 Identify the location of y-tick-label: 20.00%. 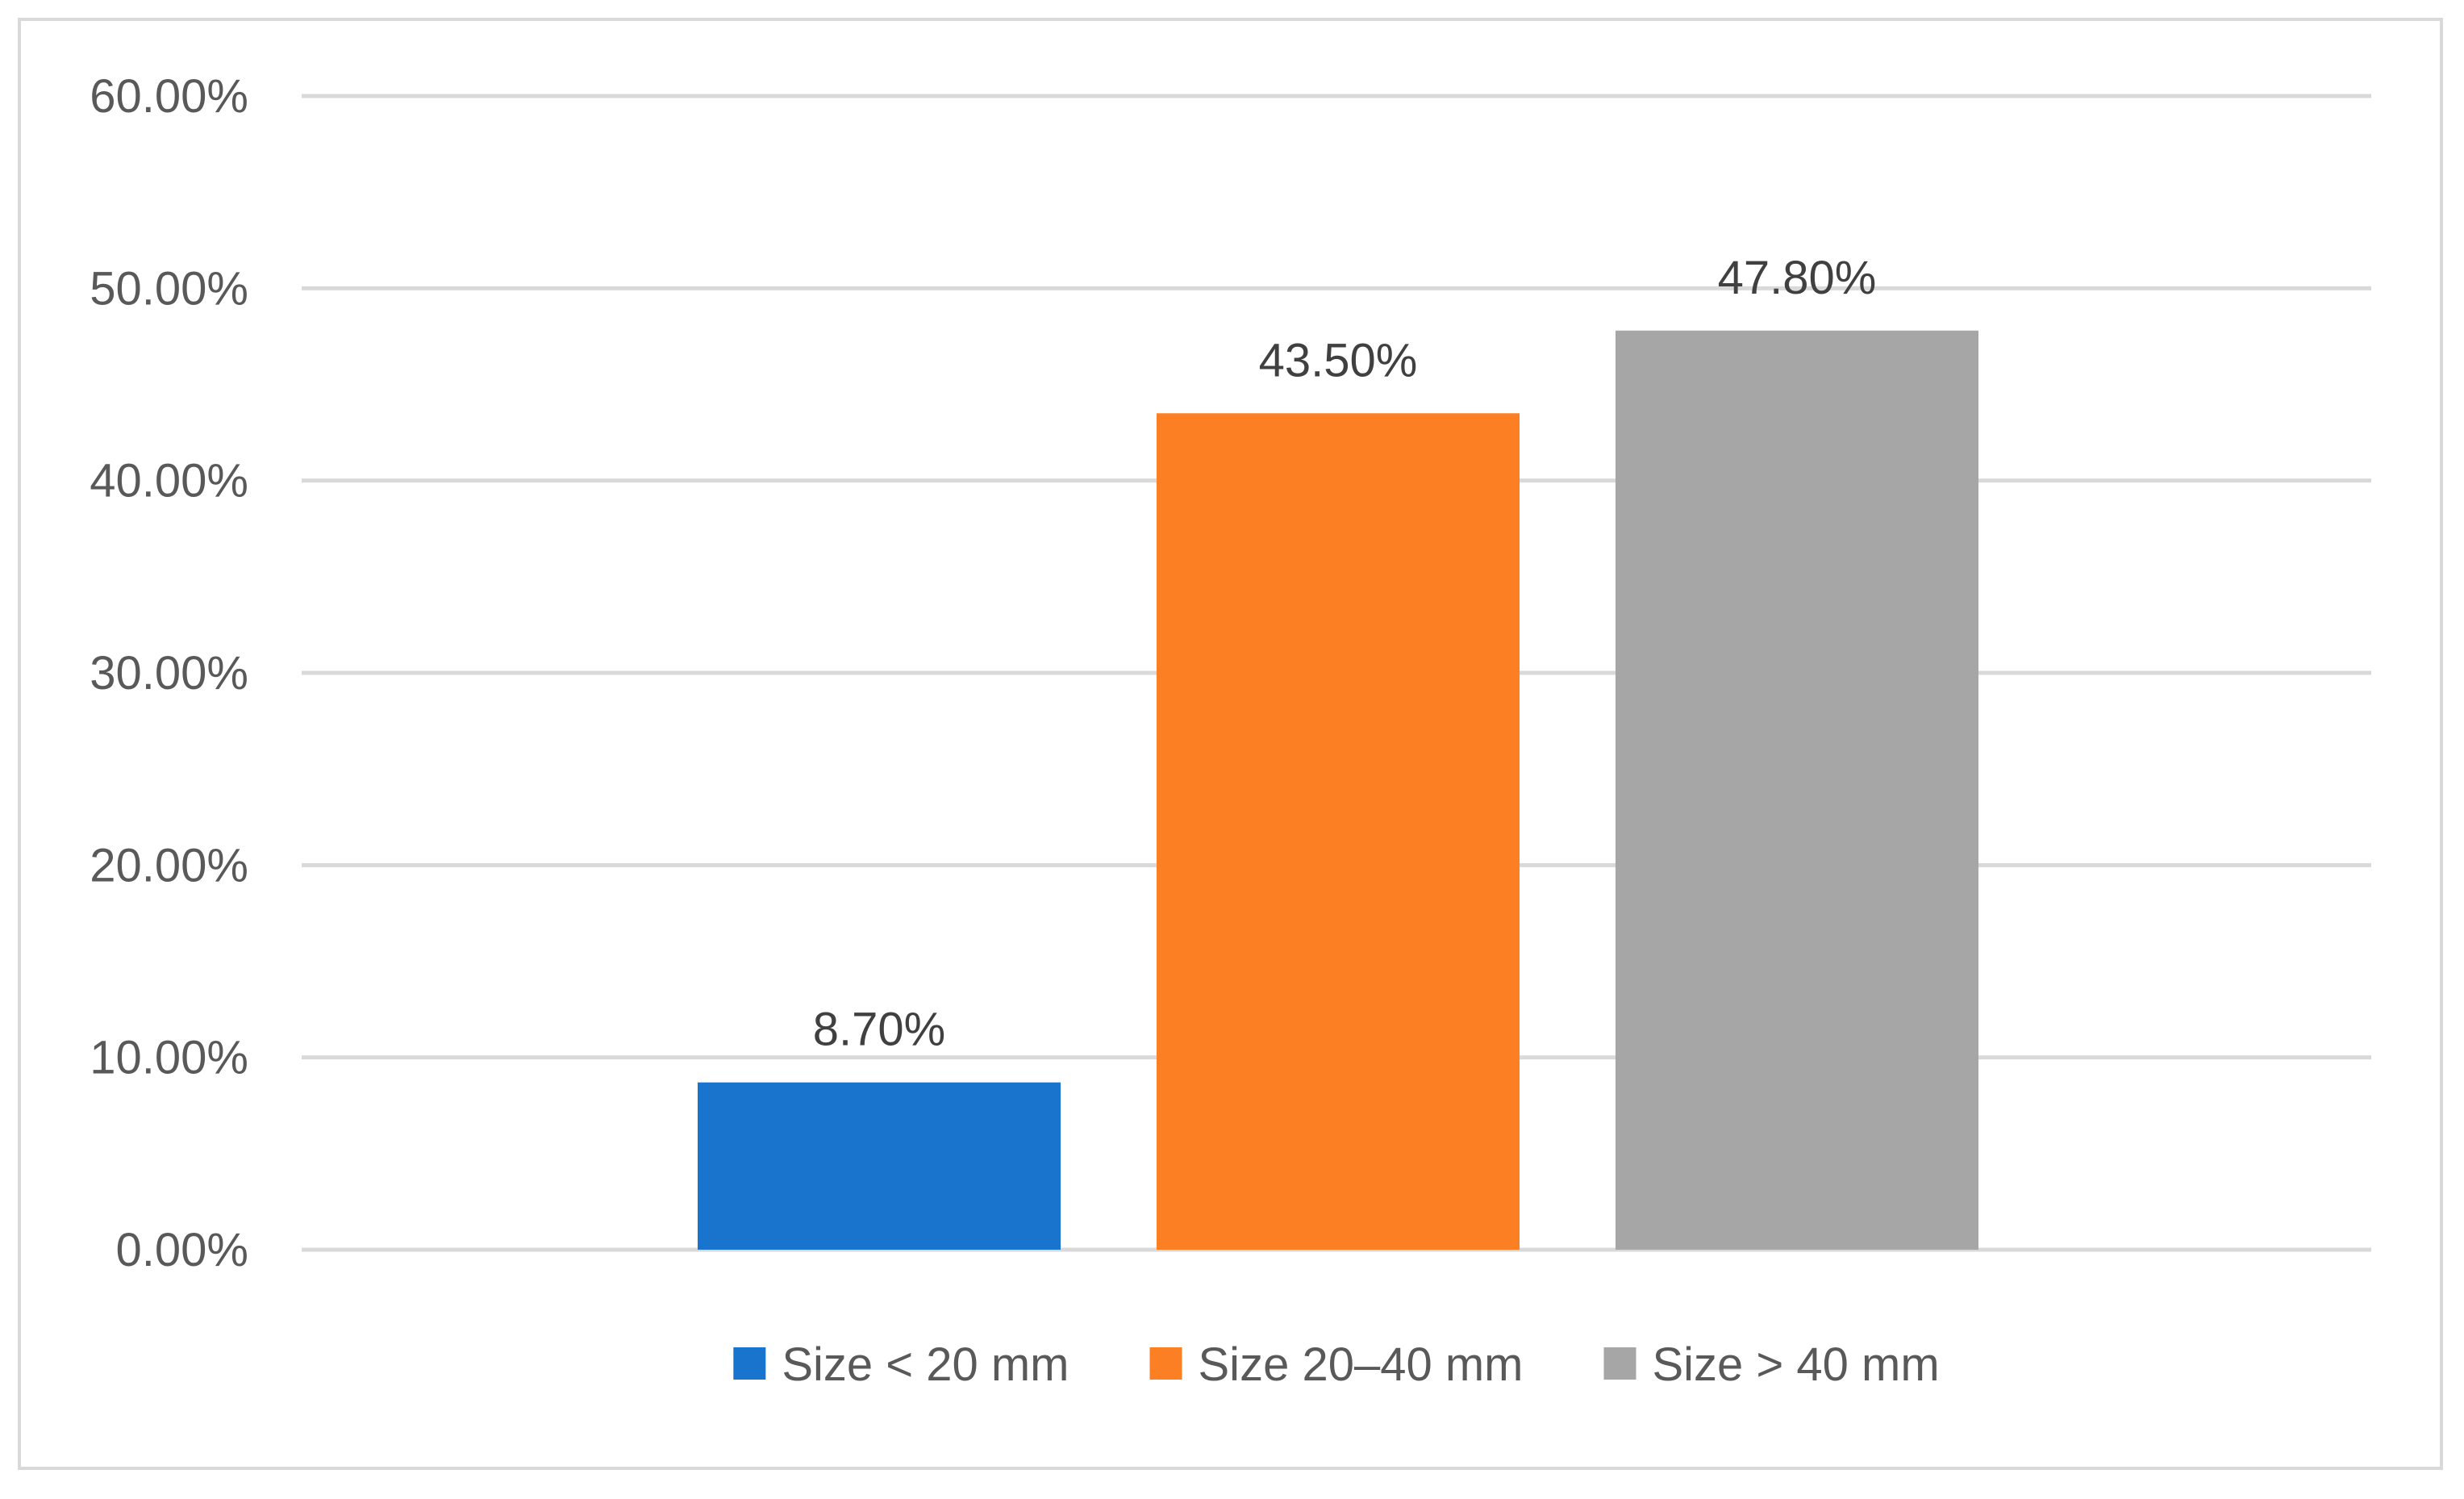
(169, 865).